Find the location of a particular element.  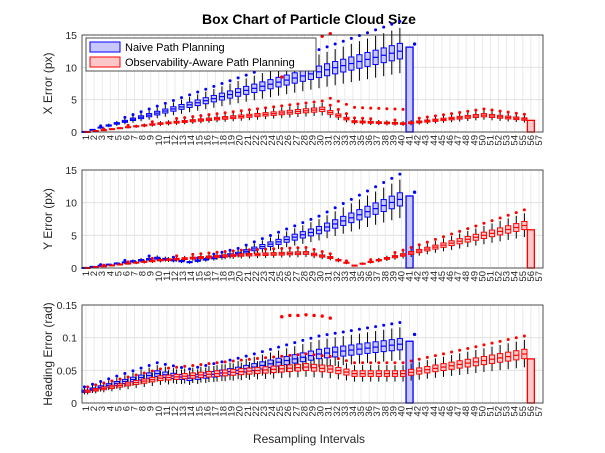

x-tick-label: 51 is located at coordinates (490, 140).